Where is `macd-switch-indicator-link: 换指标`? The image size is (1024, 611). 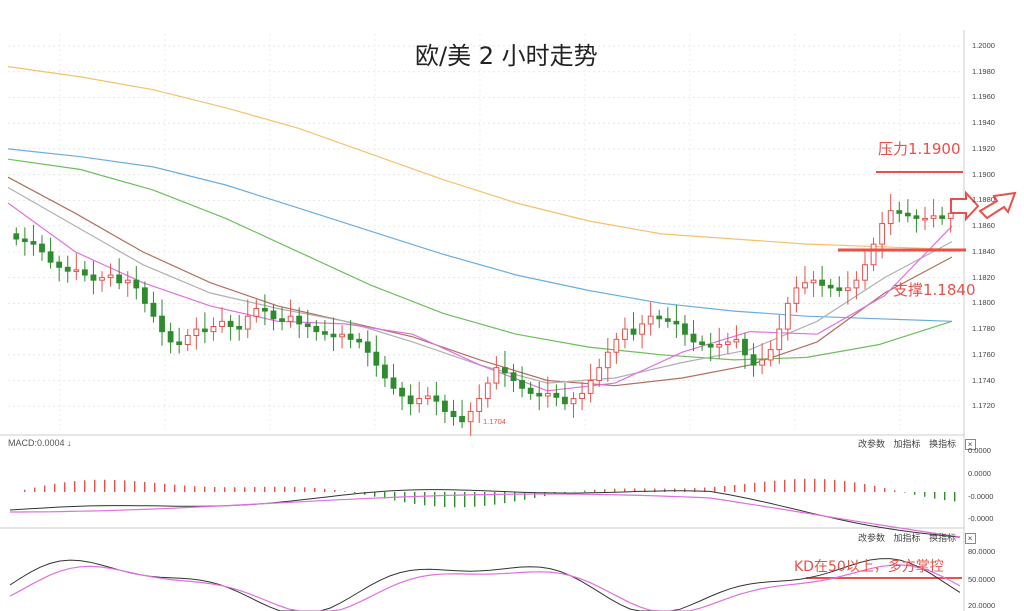
macd-switch-indicator-link: 换指标 is located at coordinates (943, 444).